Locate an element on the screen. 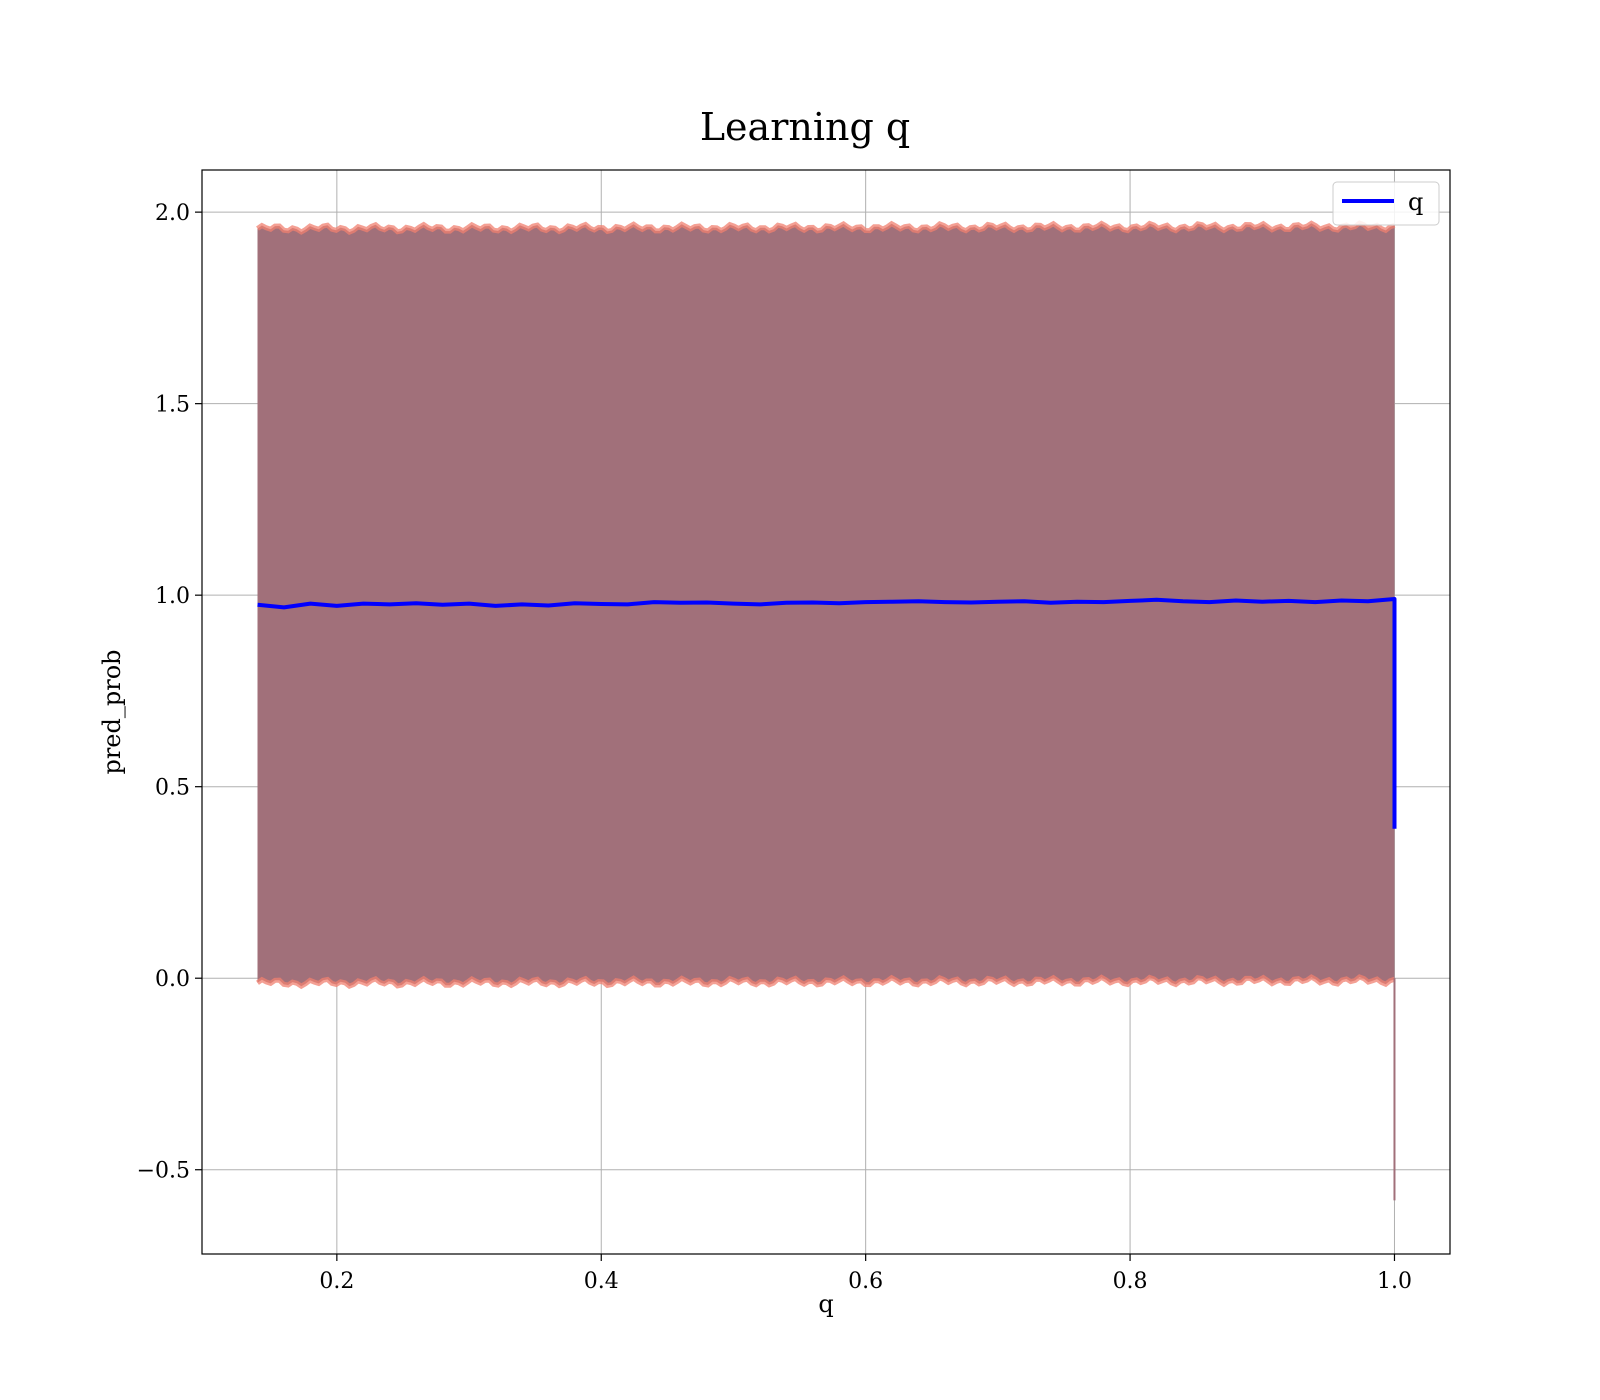 This screenshot has width=1600, height=1400. x-tick-label: 0.8 is located at coordinates (1130, 1281).